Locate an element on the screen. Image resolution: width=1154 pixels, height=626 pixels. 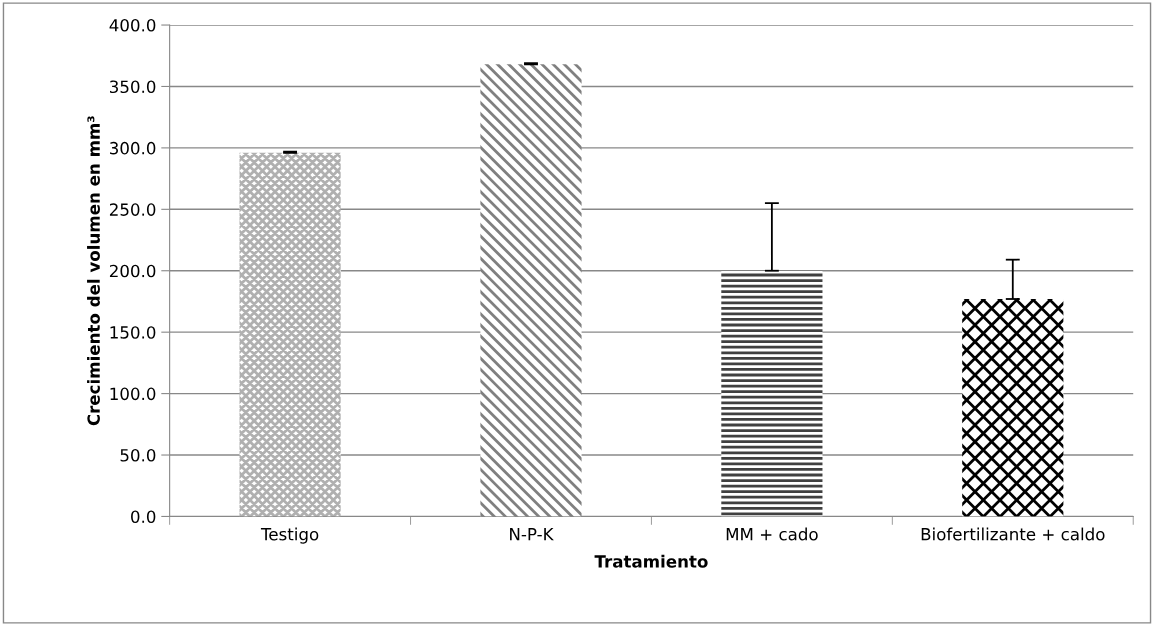
y-tick-label: 100.0 is located at coordinates (133, 394).